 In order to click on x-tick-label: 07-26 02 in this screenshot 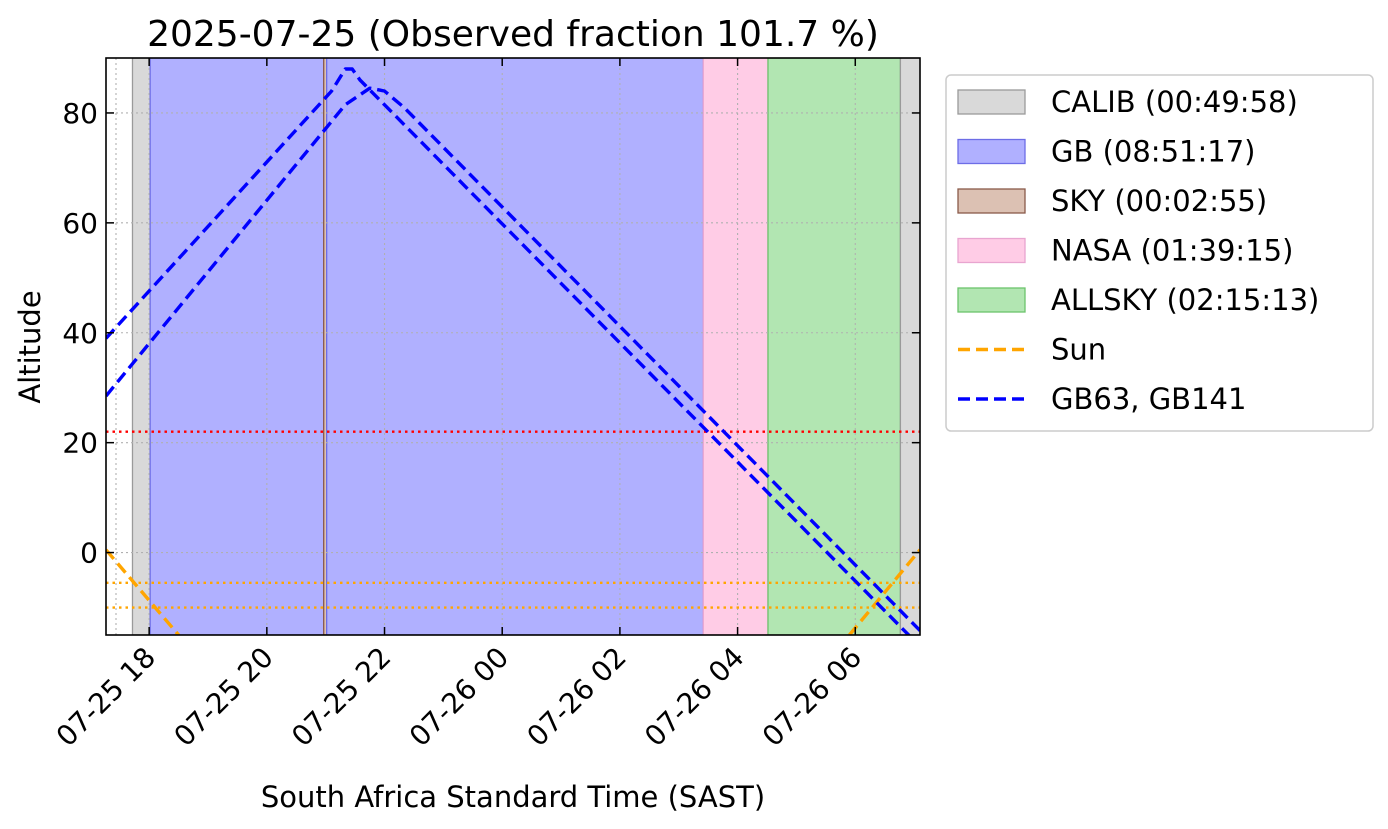, I will do `click(576, 697)`.